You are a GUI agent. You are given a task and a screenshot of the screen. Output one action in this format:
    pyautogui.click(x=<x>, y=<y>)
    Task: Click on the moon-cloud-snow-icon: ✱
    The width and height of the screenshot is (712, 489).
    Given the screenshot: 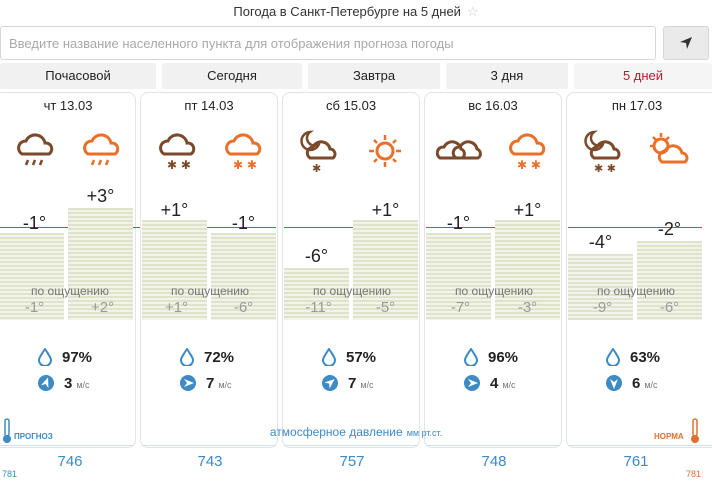 What is the action you would take?
    pyautogui.click(x=318, y=152)
    